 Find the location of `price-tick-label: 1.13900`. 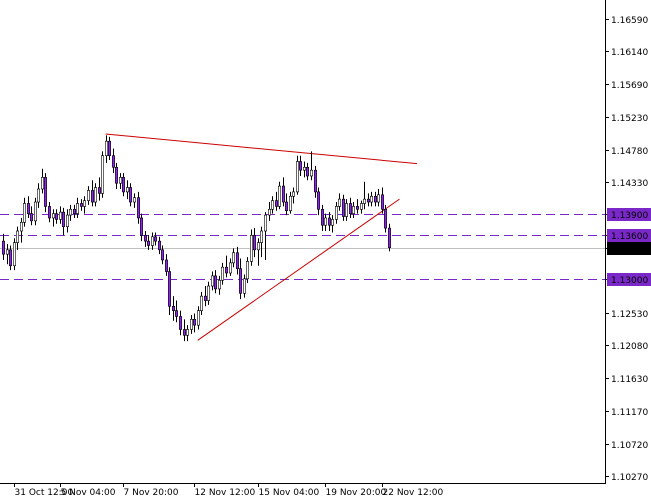

price-tick-label: 1.13900 is located at coordinates (629, 216).